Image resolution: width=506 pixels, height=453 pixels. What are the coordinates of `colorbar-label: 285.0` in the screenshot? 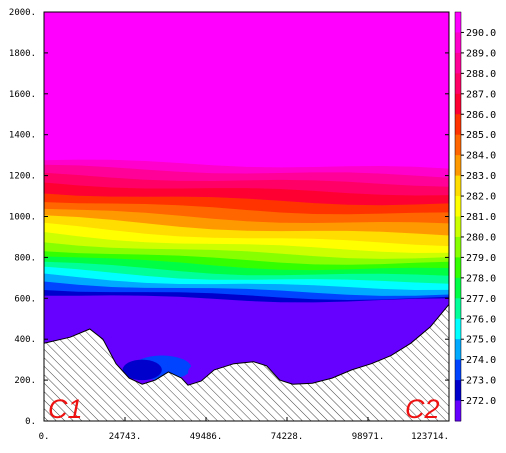 It's located at (481, 135).